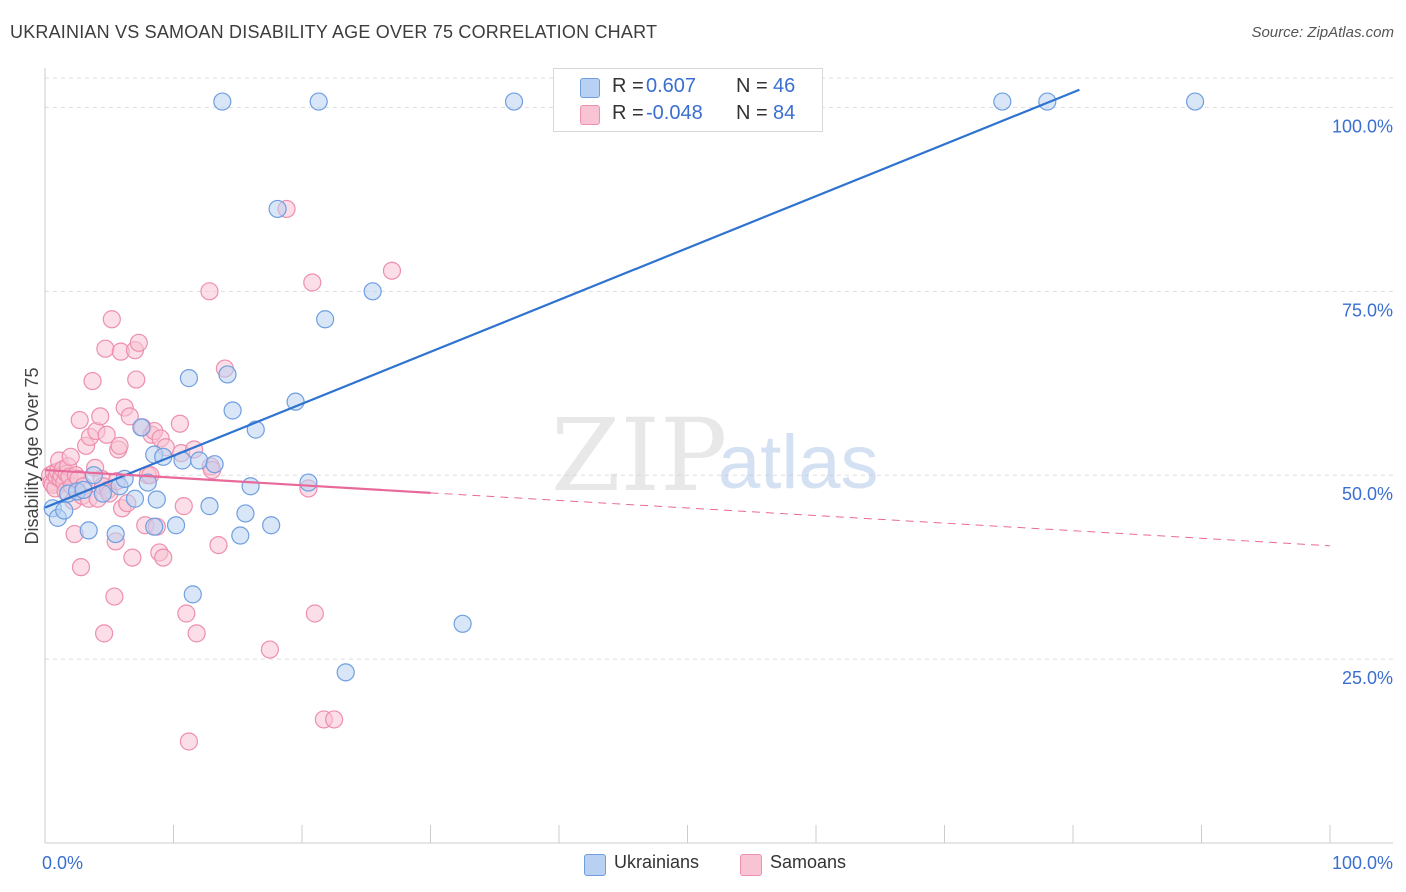  What do you see at coordinates (237, 481) in the screenshot?
I see `samoans-trend-line` at bounding box center [237, 481].